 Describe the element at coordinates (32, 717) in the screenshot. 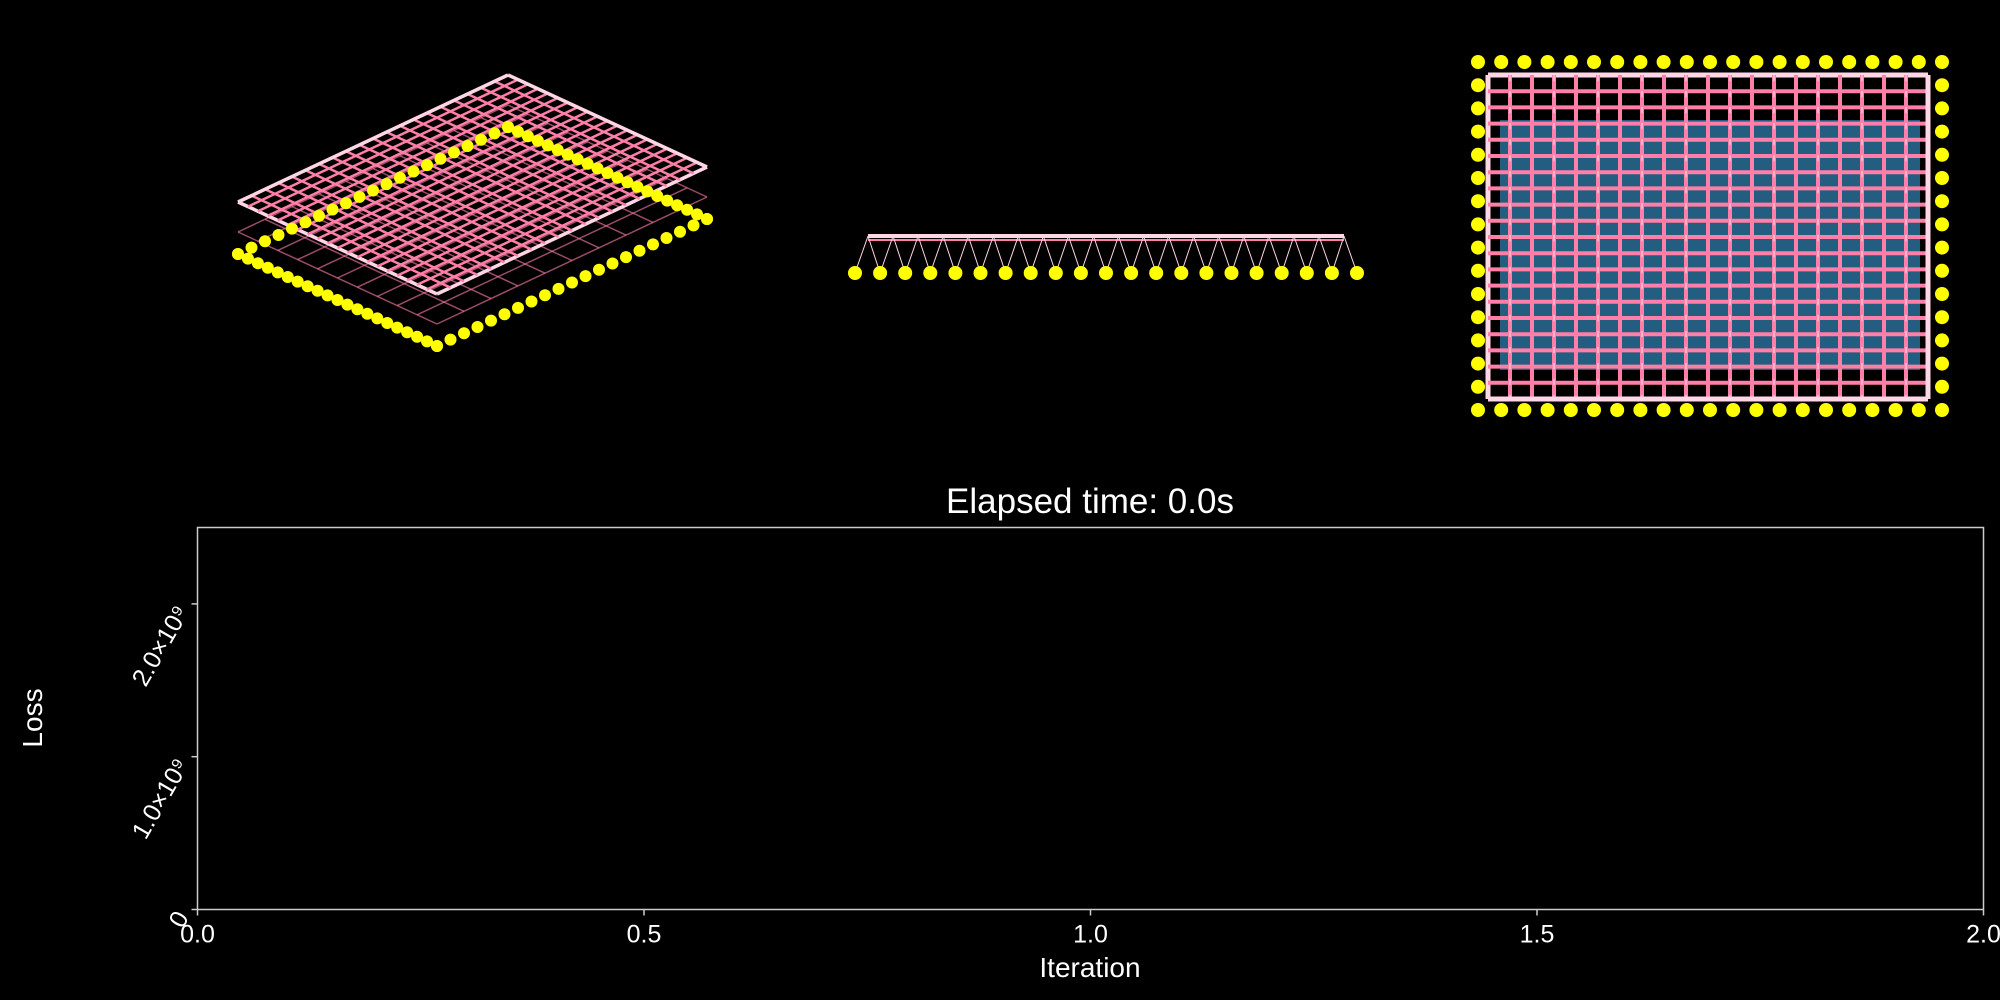

I see `y-axis-label: Loss` at that location.